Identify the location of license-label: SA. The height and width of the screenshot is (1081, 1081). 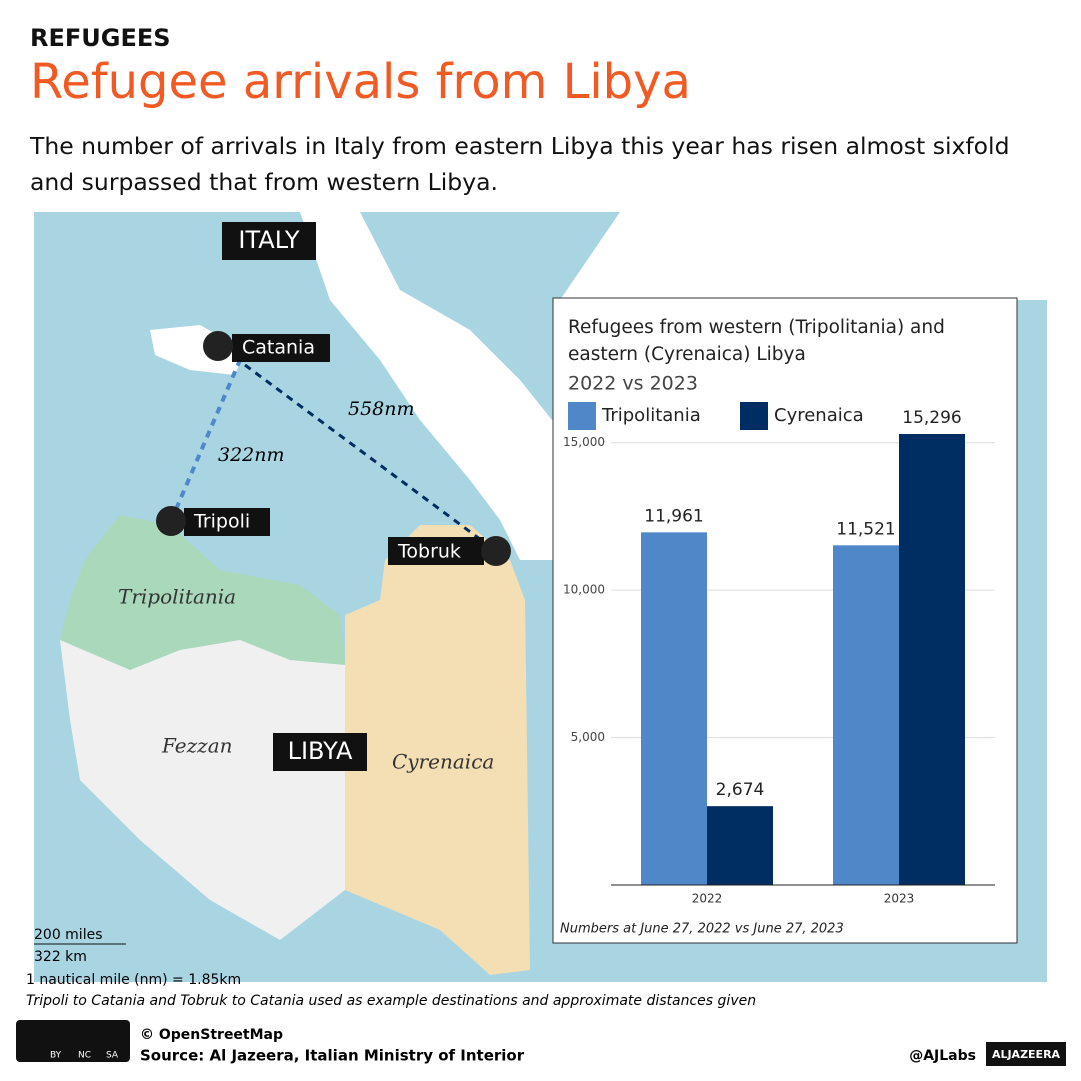
(112, 1056).